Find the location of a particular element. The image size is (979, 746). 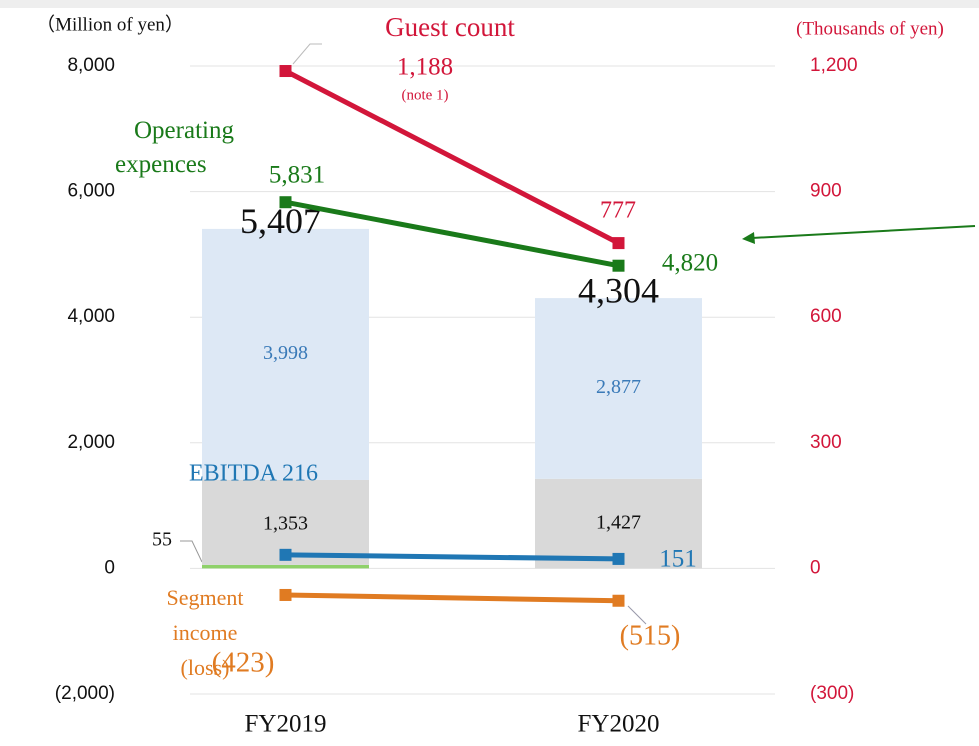

y-tick-label: 6,000 is located at coordinates (91, 191).